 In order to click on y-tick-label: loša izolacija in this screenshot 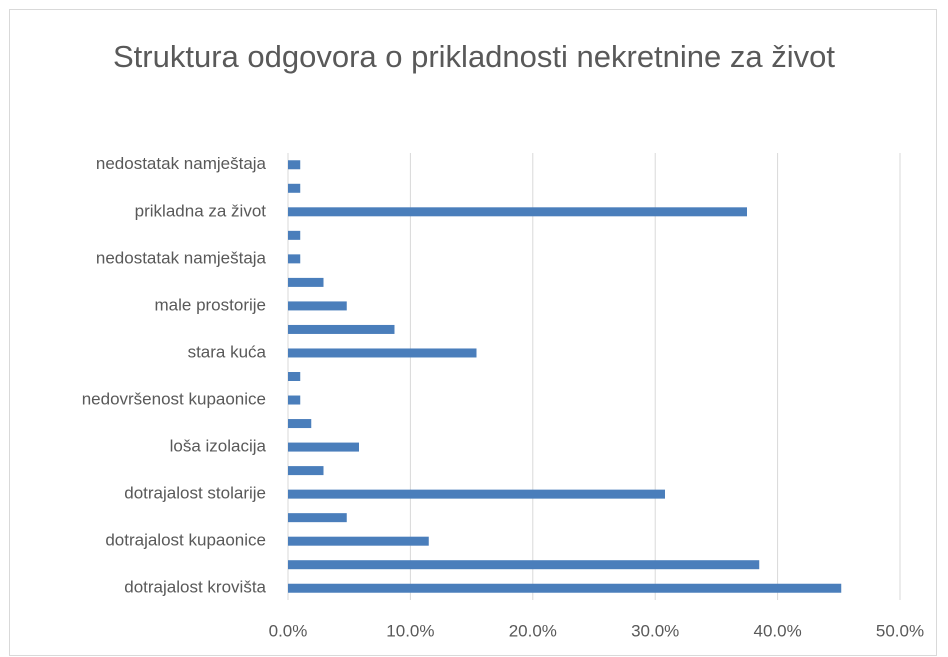, I will do `click(218, 446)`.